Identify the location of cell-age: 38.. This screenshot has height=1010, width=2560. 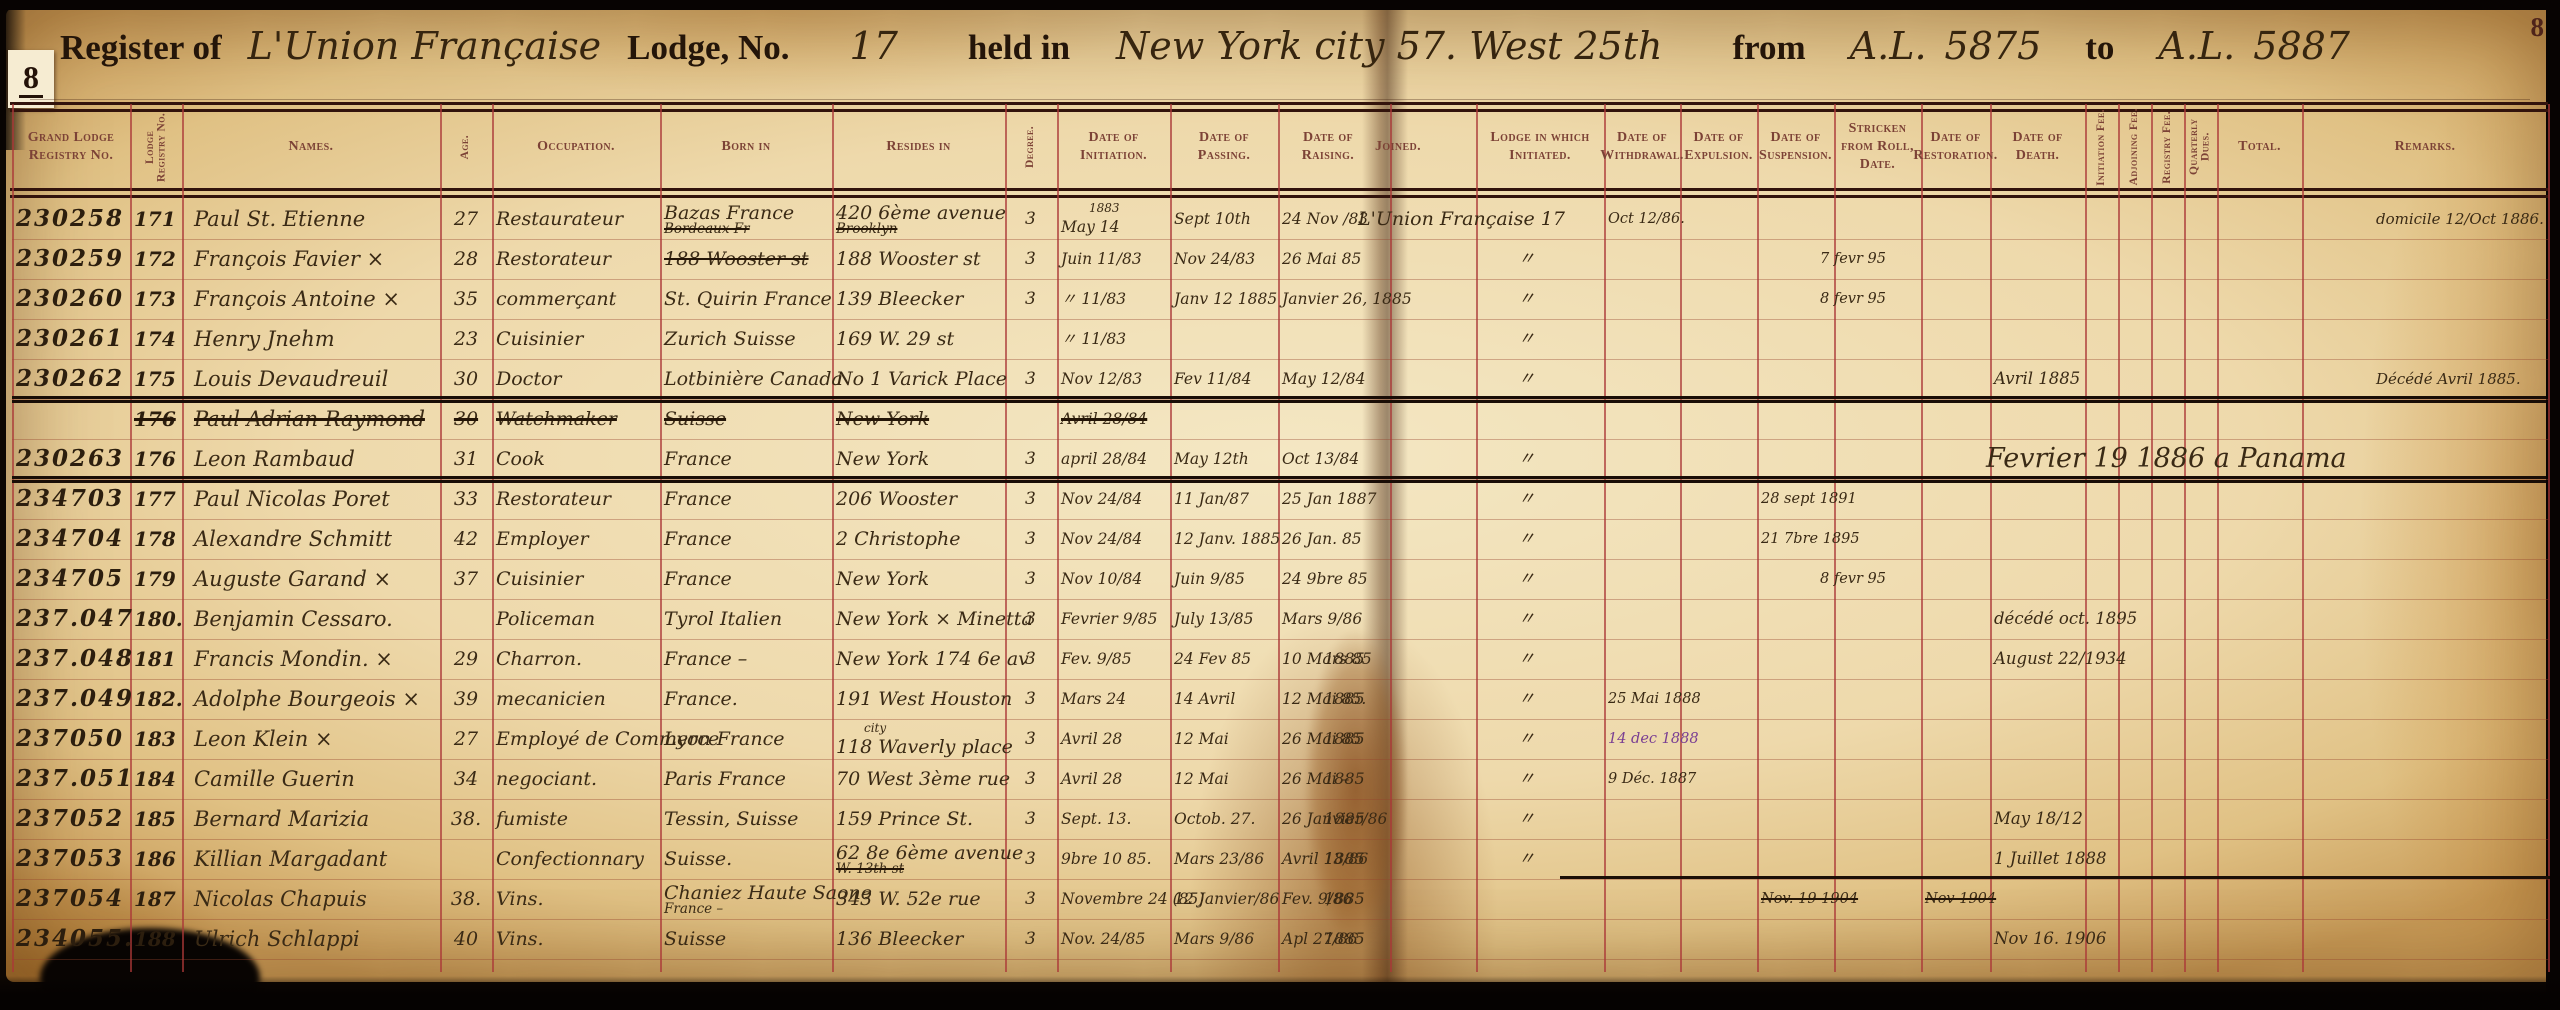
(466, 820).